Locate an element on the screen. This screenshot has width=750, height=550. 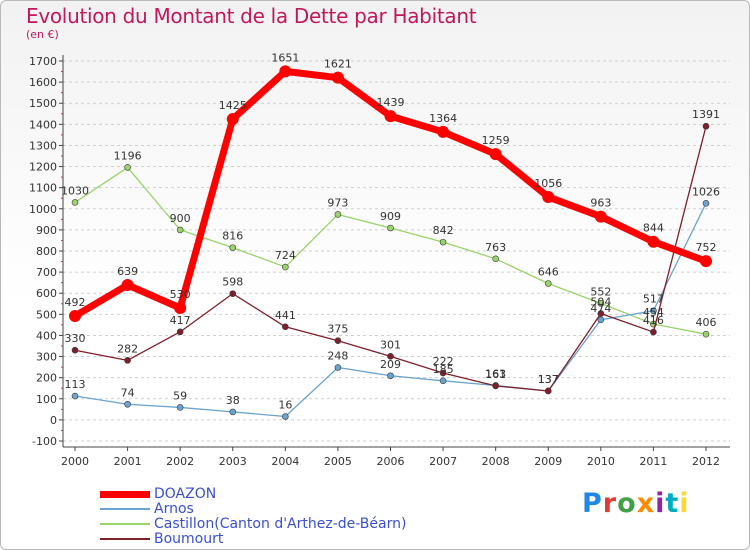
y-tick-label: 900 is located at coordinates (46, 230).